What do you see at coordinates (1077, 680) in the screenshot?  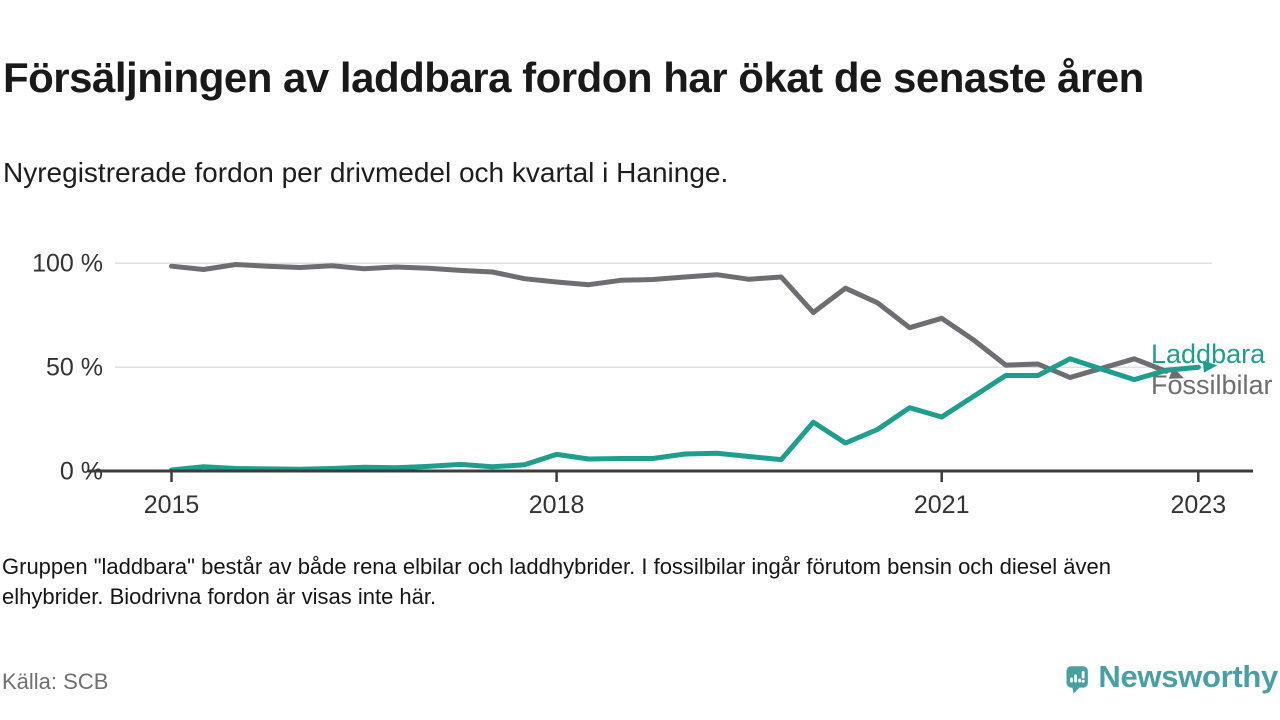 I see `newsworthy-logo-icon` at bounding box center [1077, 680].